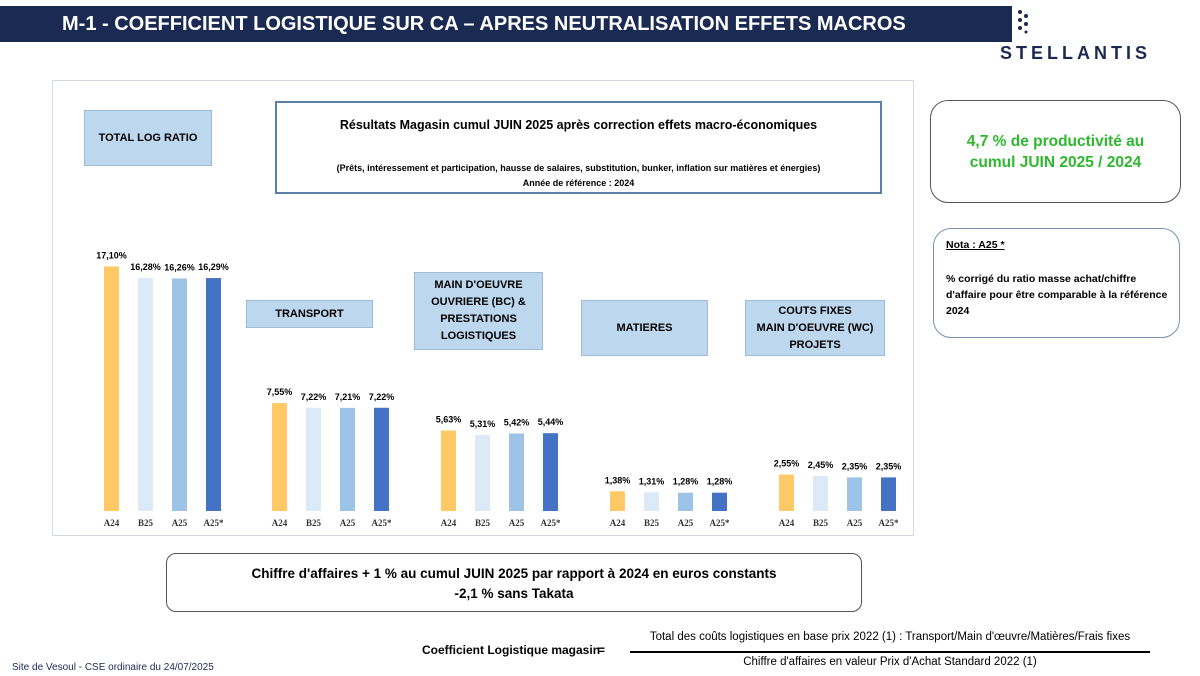  Describe the element at coordinates (179, 267) in the screenshot. I see `data-label: 16,26%` at that location.